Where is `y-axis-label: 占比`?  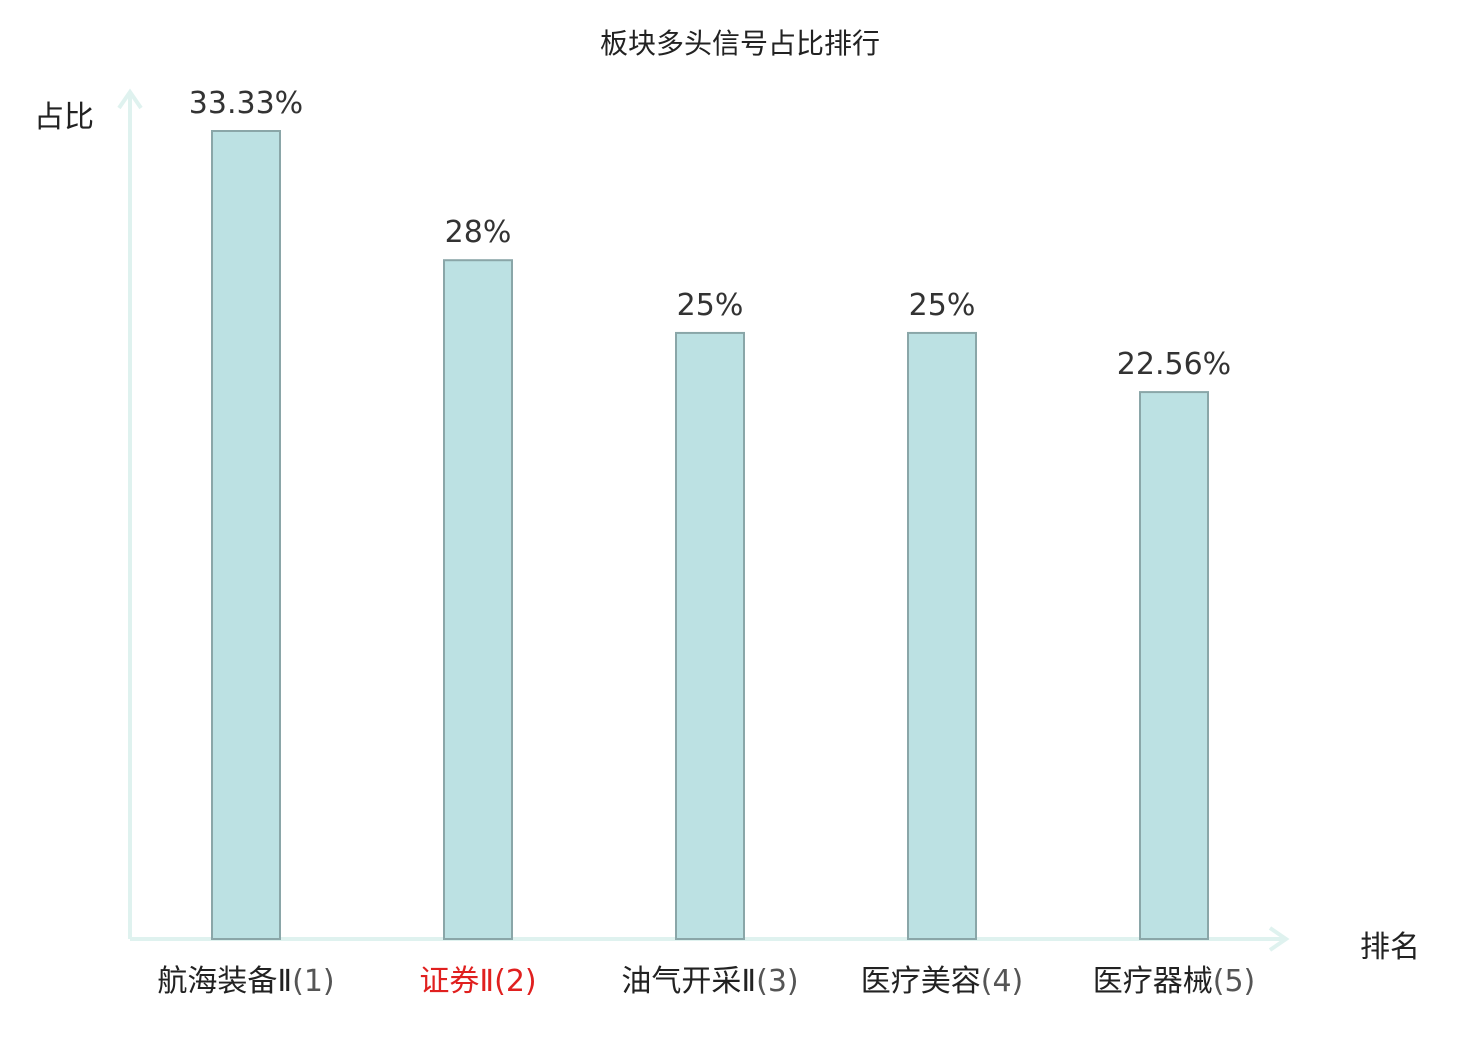
y-axis-label: 占比 is located at coordinates (64, 117).